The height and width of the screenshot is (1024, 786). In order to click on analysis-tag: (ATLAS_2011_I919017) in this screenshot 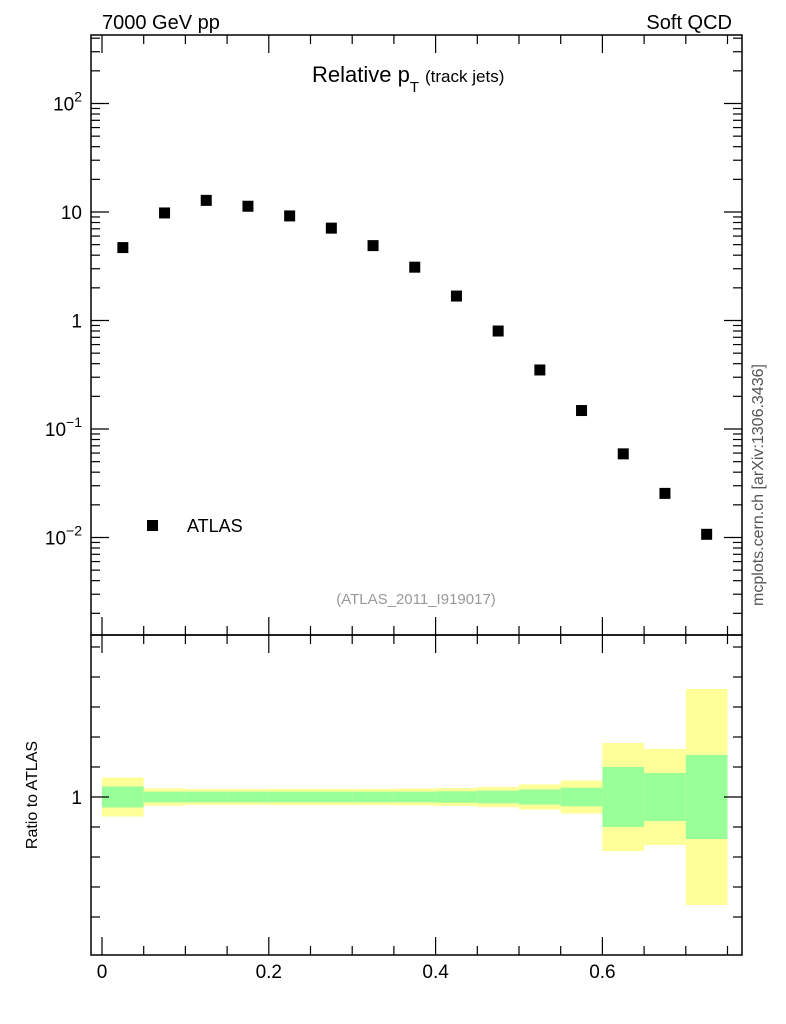, I will do `click(416, 599)`.